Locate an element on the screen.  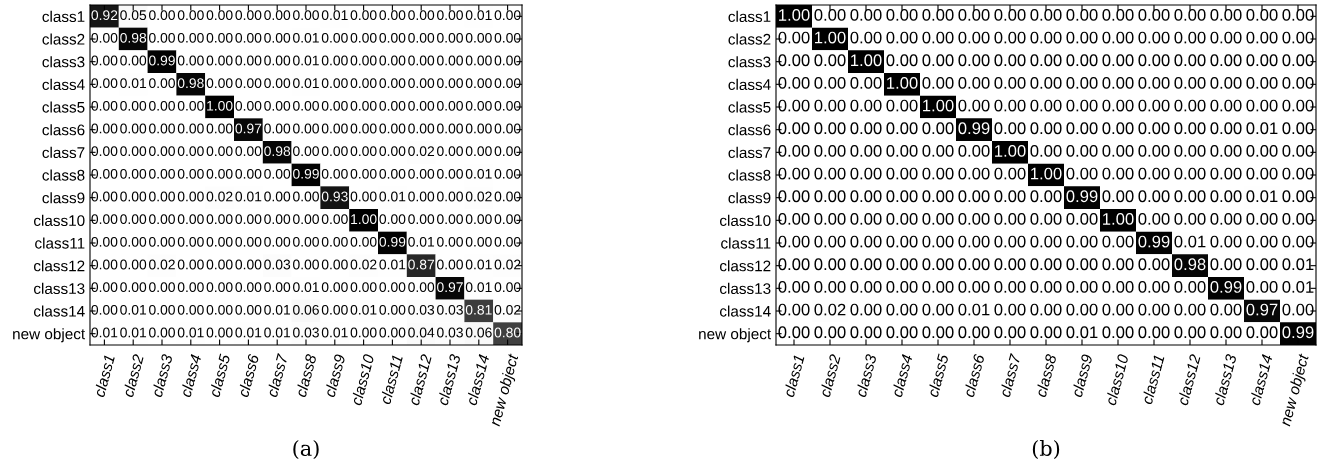
x-tick-label: class12 is located at coordinates (1188, 379).